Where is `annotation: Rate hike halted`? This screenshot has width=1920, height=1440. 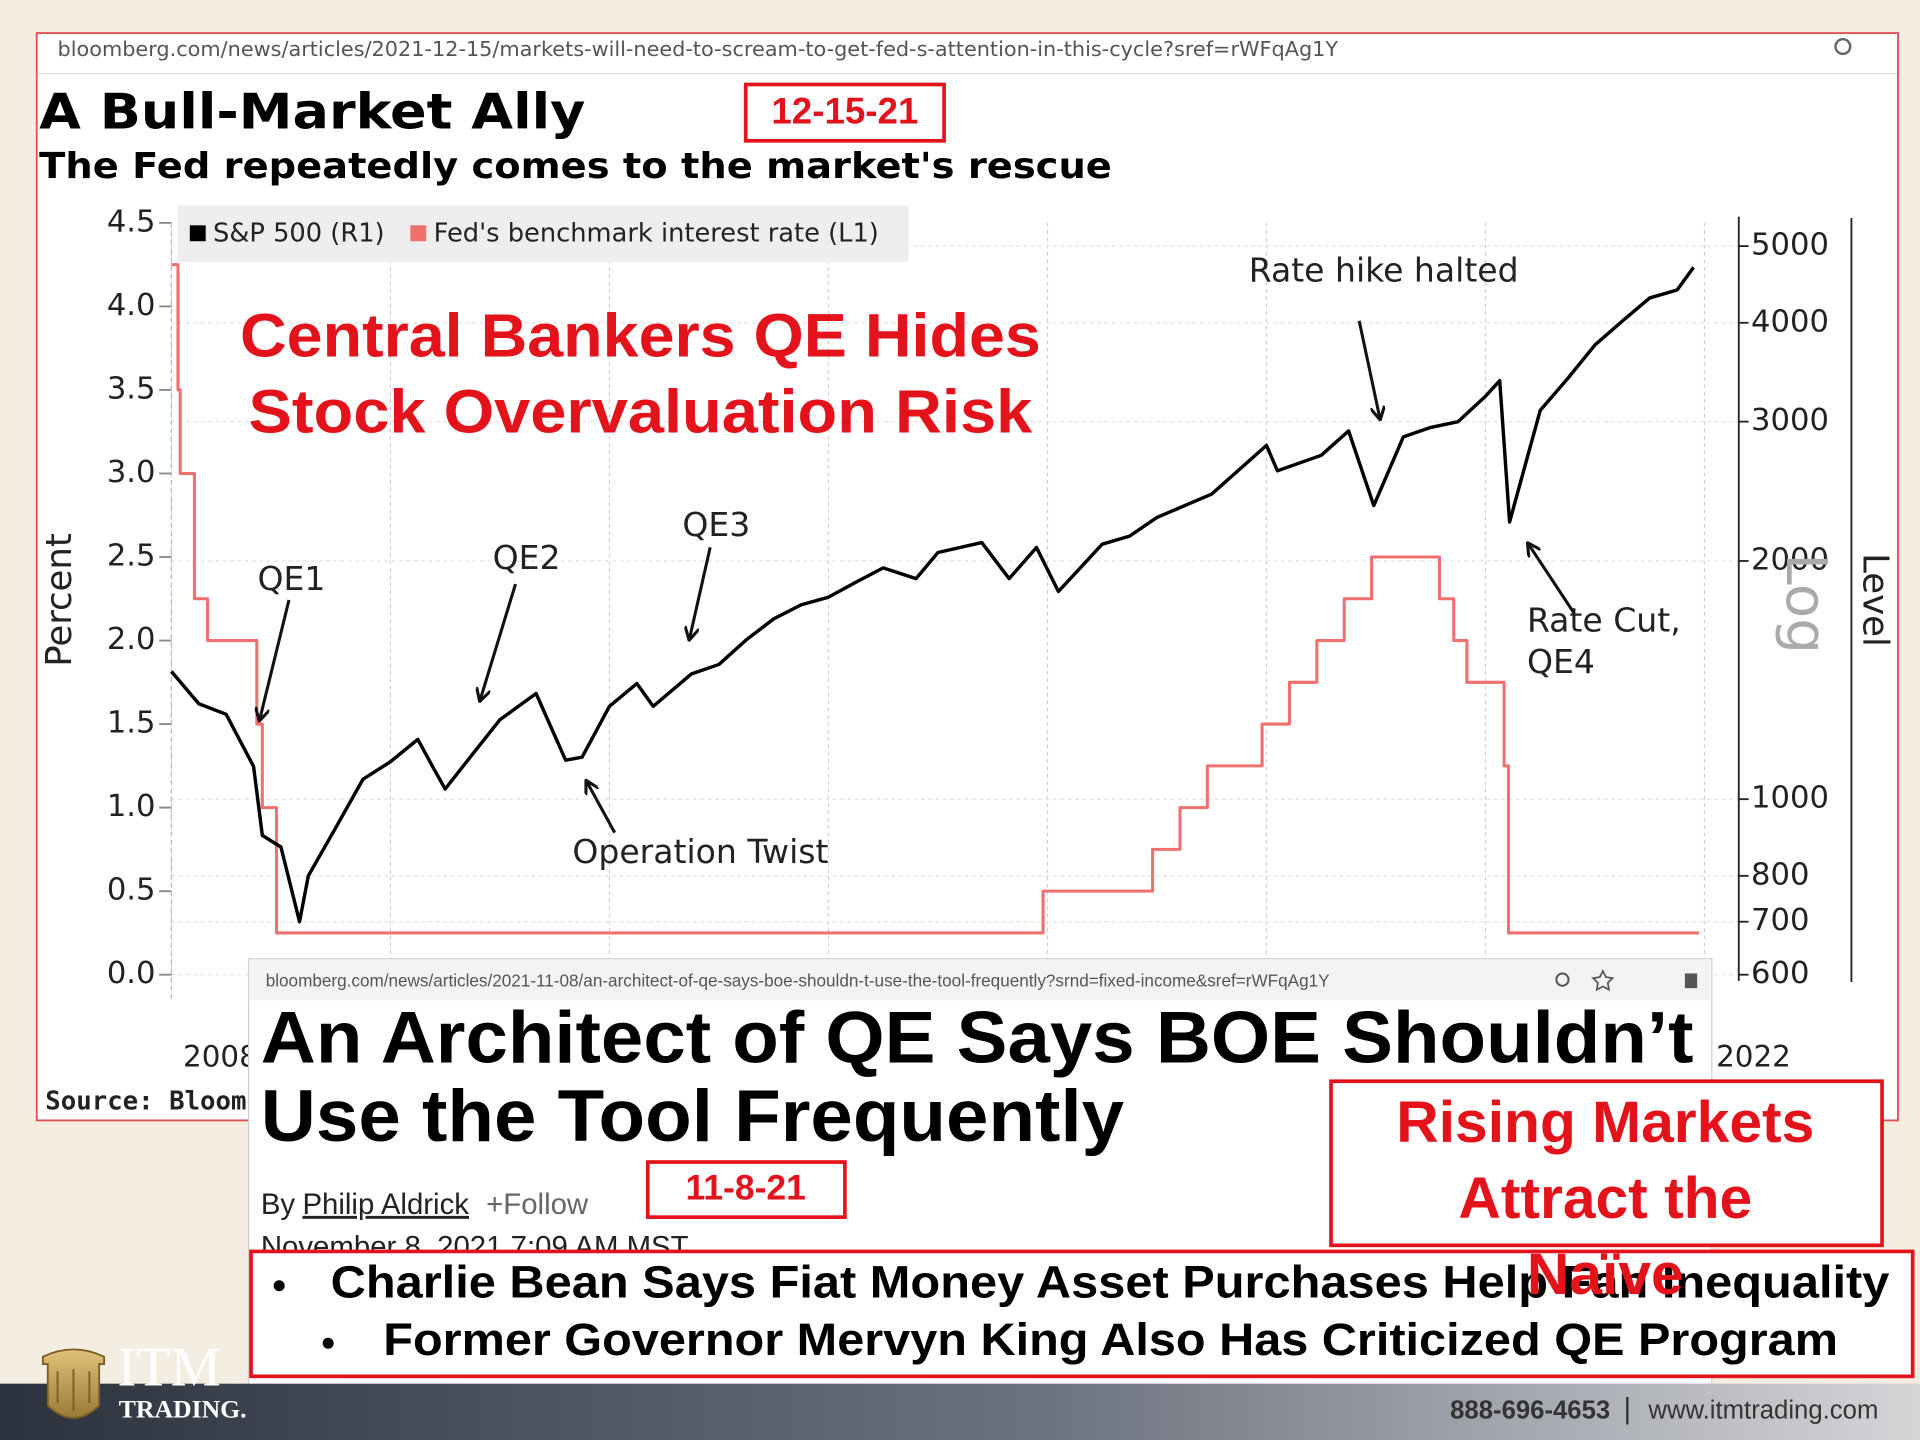 annotation: Rate hike halted is located at coordinates (1384, 269).